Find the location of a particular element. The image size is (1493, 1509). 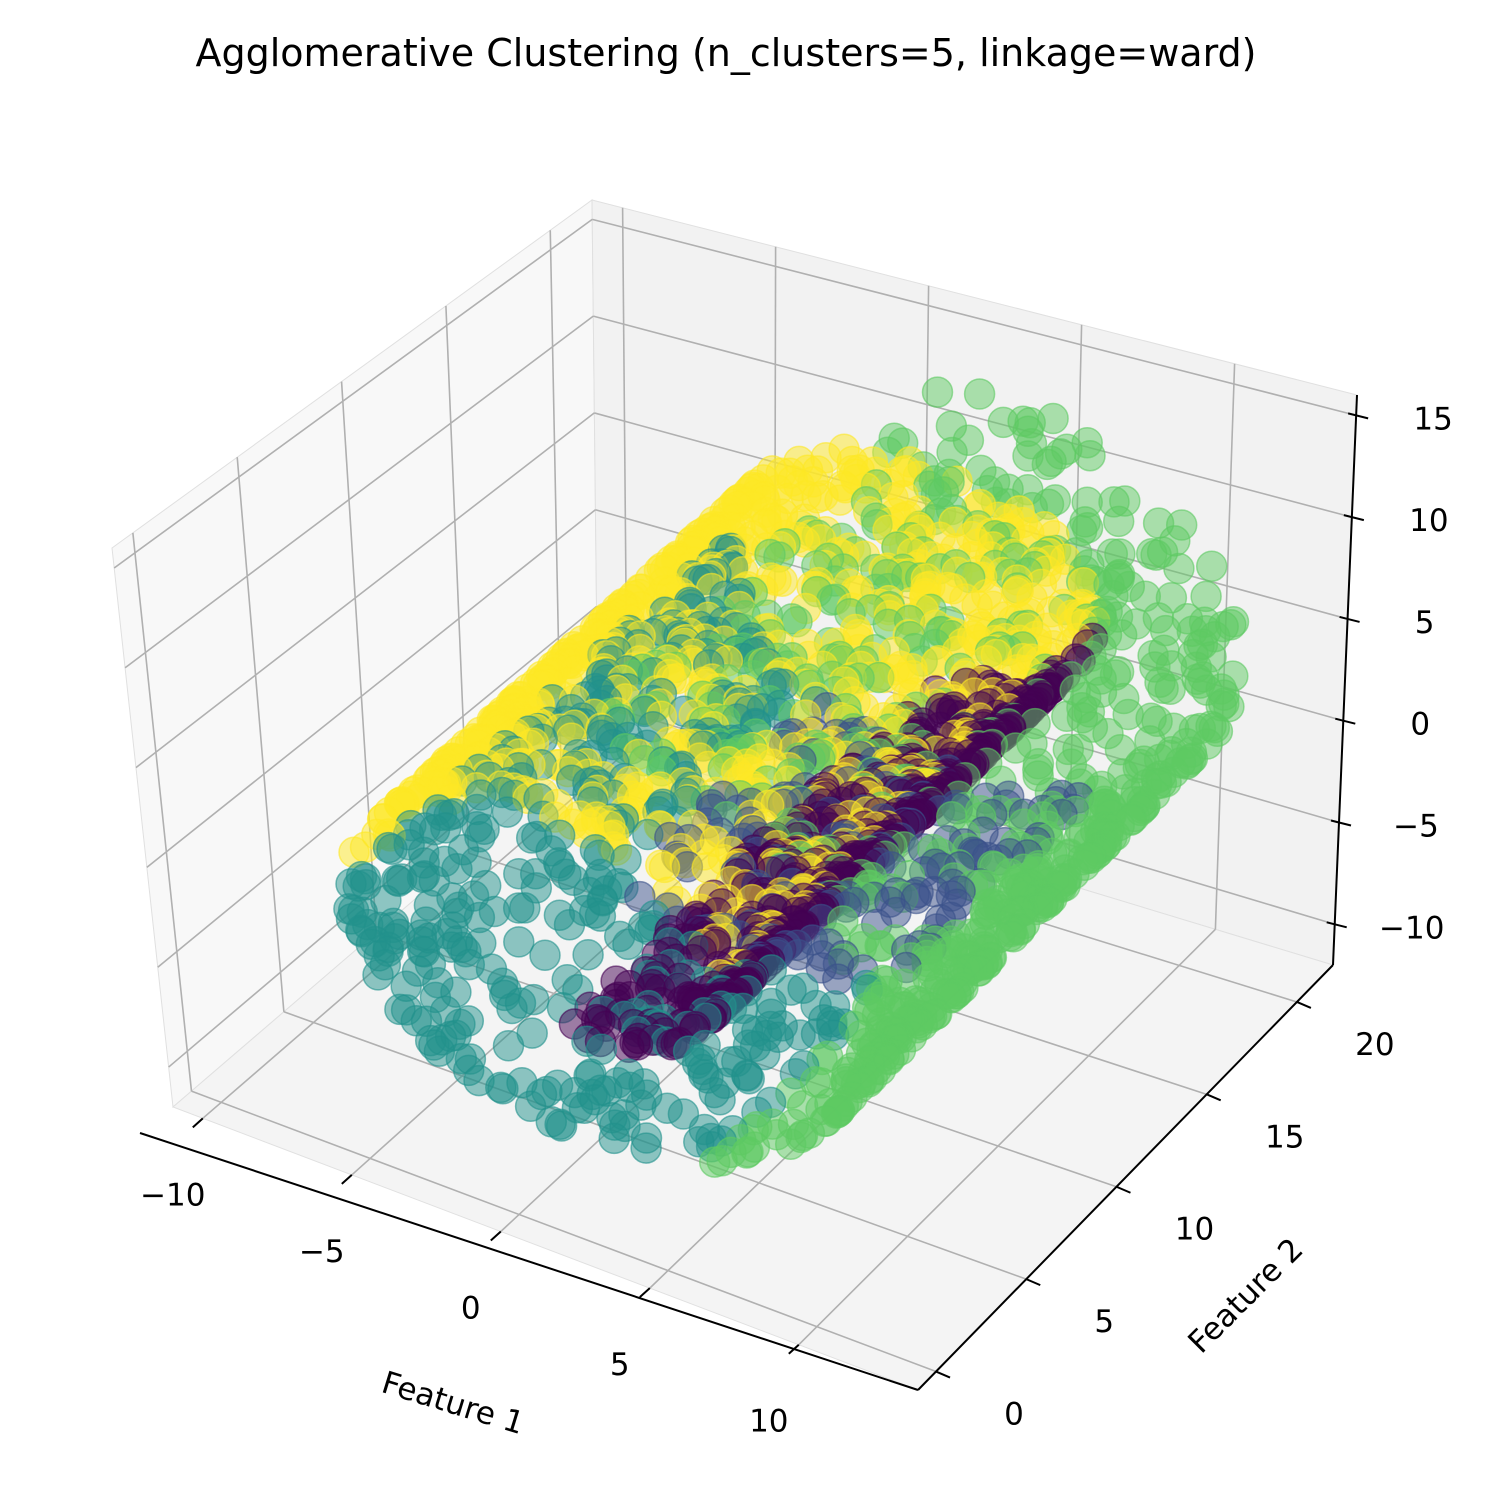

x-tick-label: 0 is located at coordinates (471, 1309).